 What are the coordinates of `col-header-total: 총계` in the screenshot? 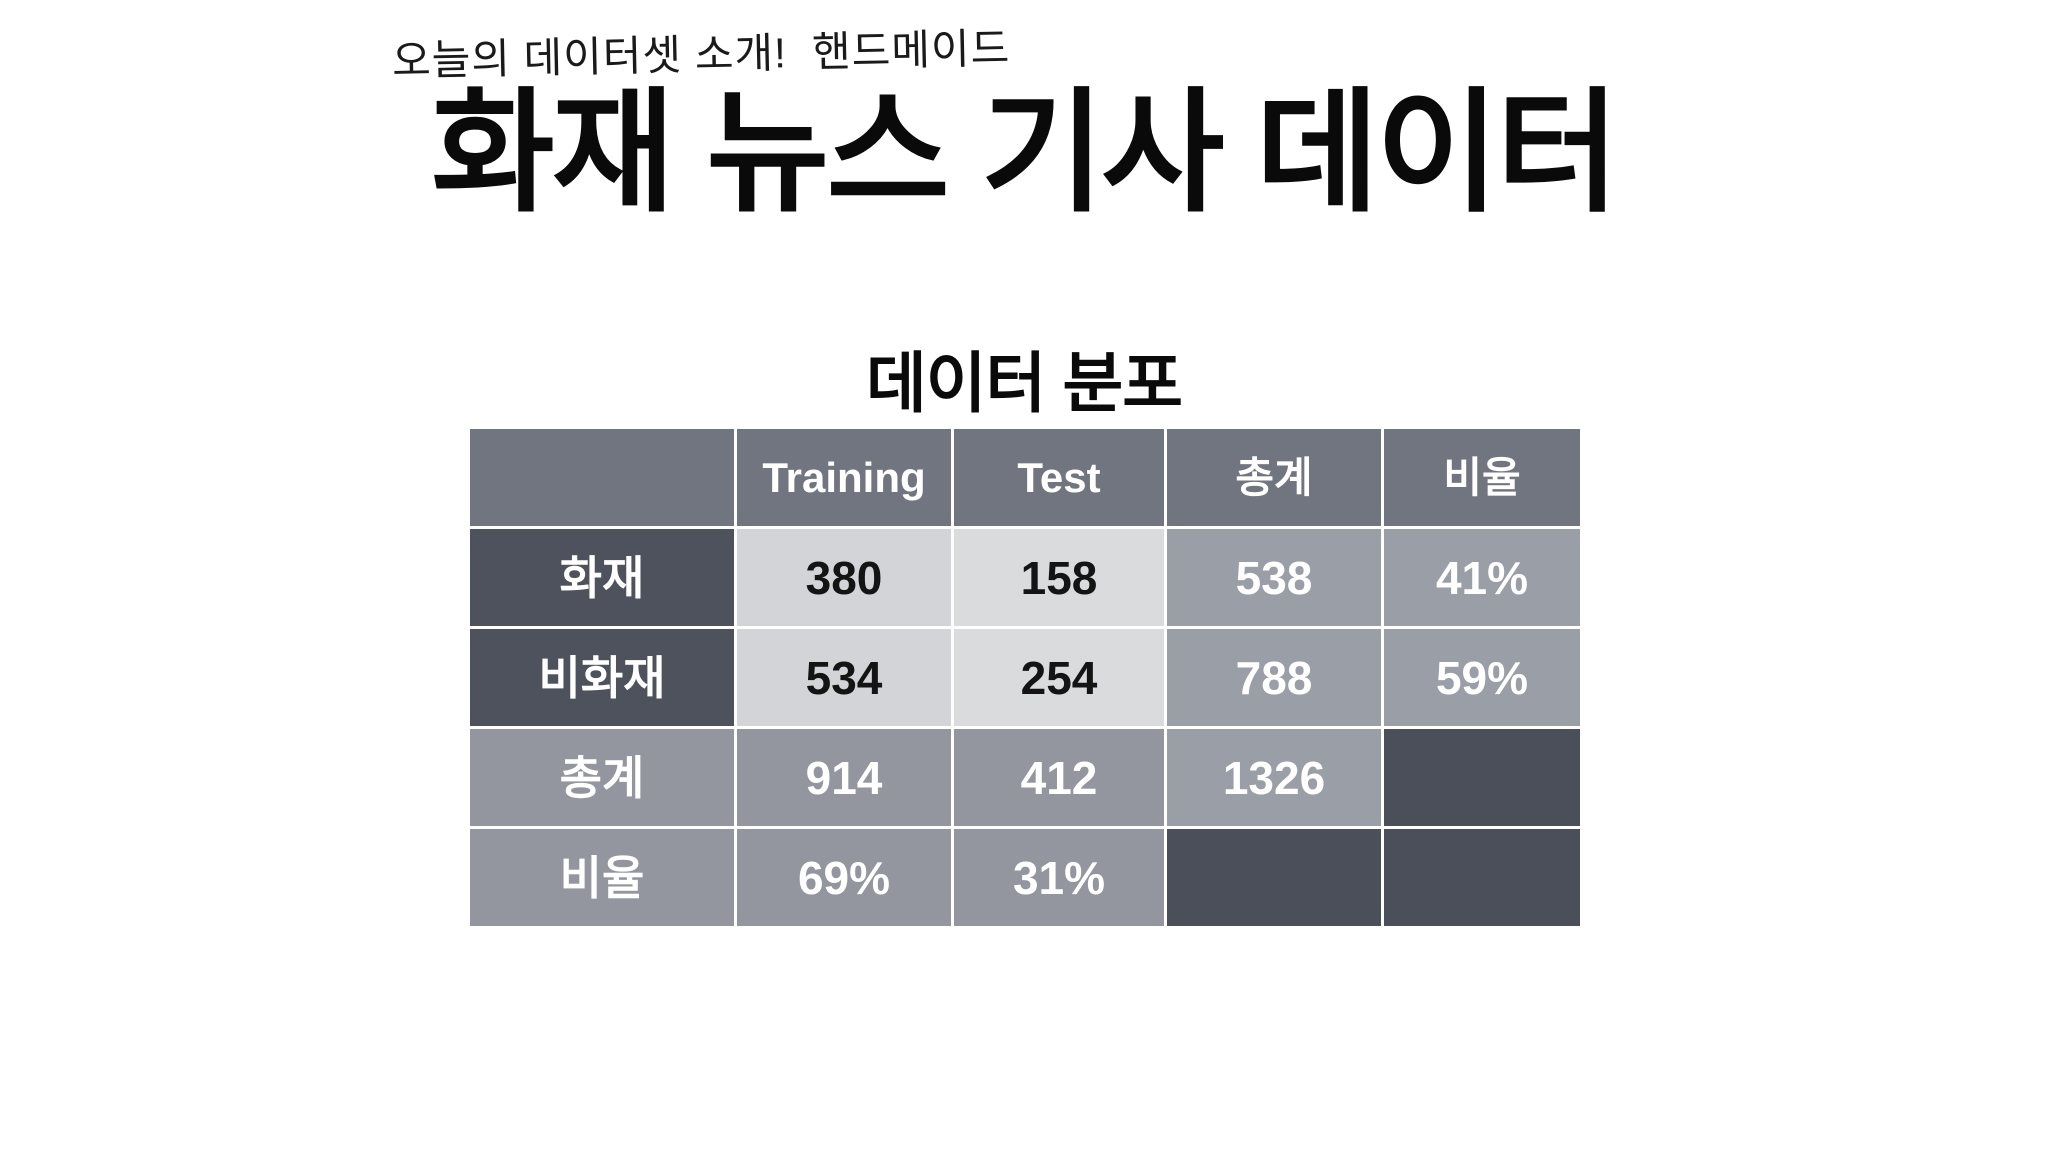 It's located at (1274, 477).